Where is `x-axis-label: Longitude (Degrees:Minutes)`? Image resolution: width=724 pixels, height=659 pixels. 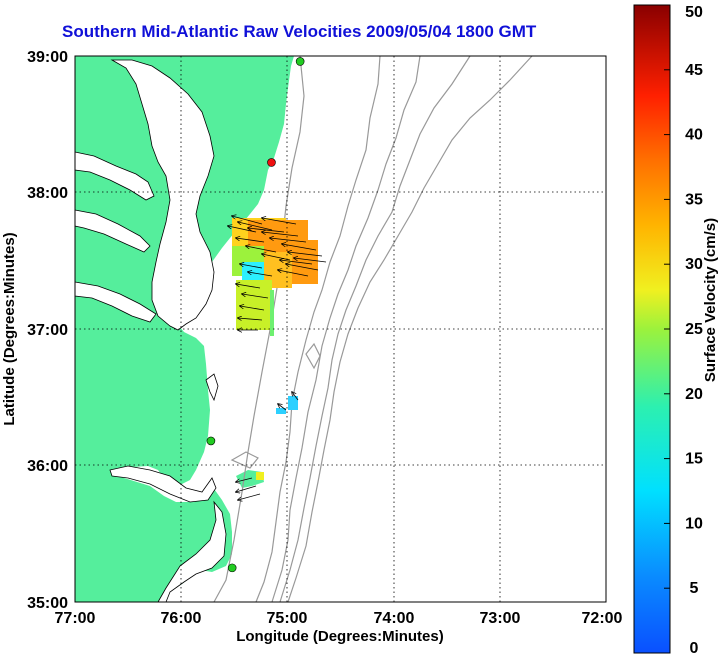
x-axis-label: Longitude (Degrees:Minutes) is located at coordinates (340, 636).